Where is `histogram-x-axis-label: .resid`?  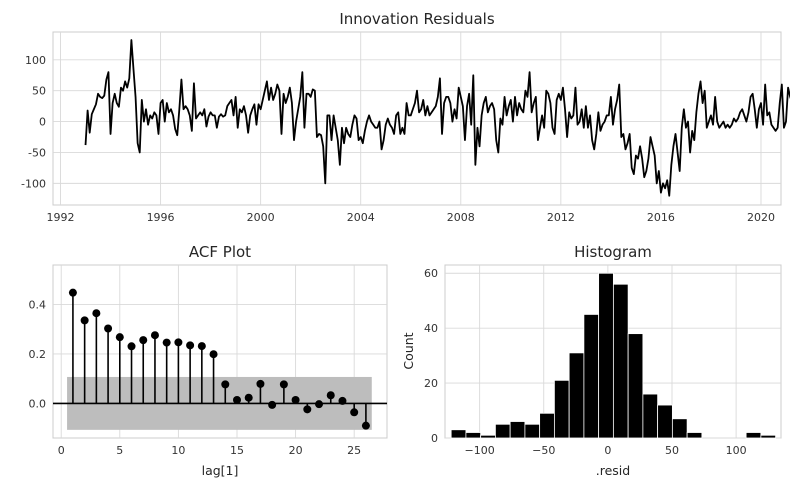 histogram-x-axis-label: .resid is located at coordinates (613, 470).